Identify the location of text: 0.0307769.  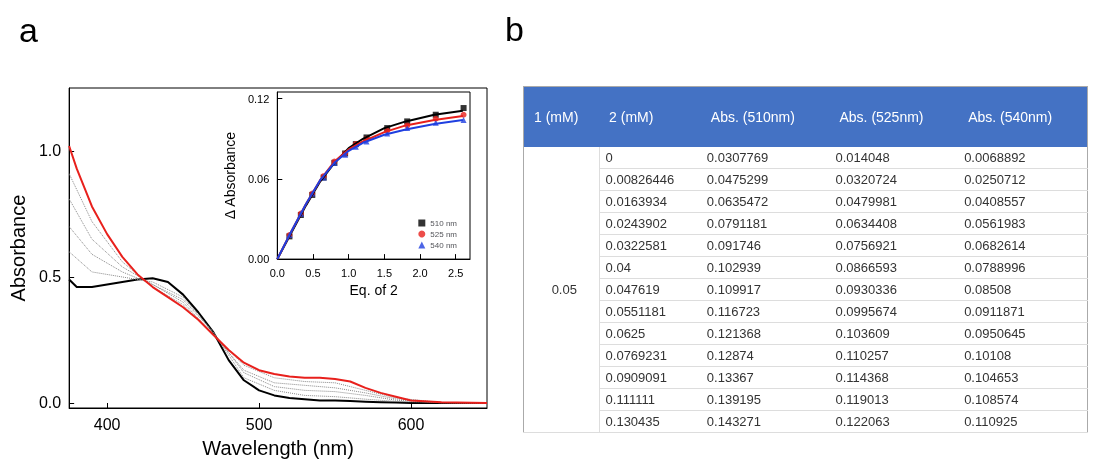
(765, 157).